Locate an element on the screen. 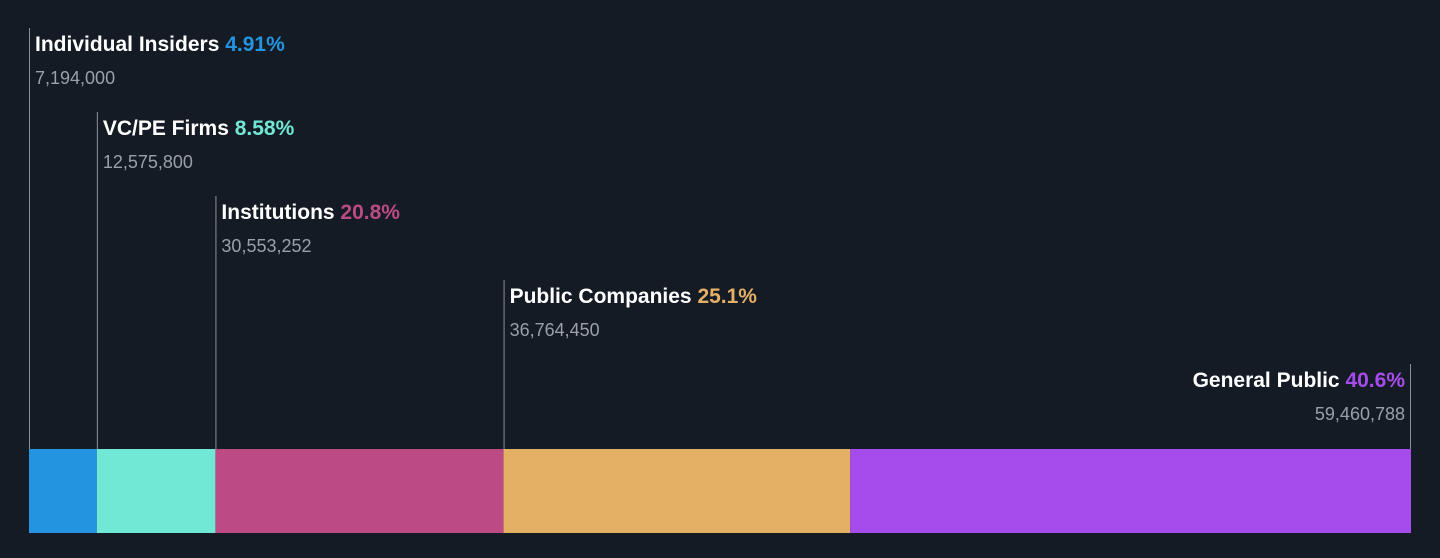  label-individual-insiders: Individual Insiders 4.91% is located at coordinates (160, 44).